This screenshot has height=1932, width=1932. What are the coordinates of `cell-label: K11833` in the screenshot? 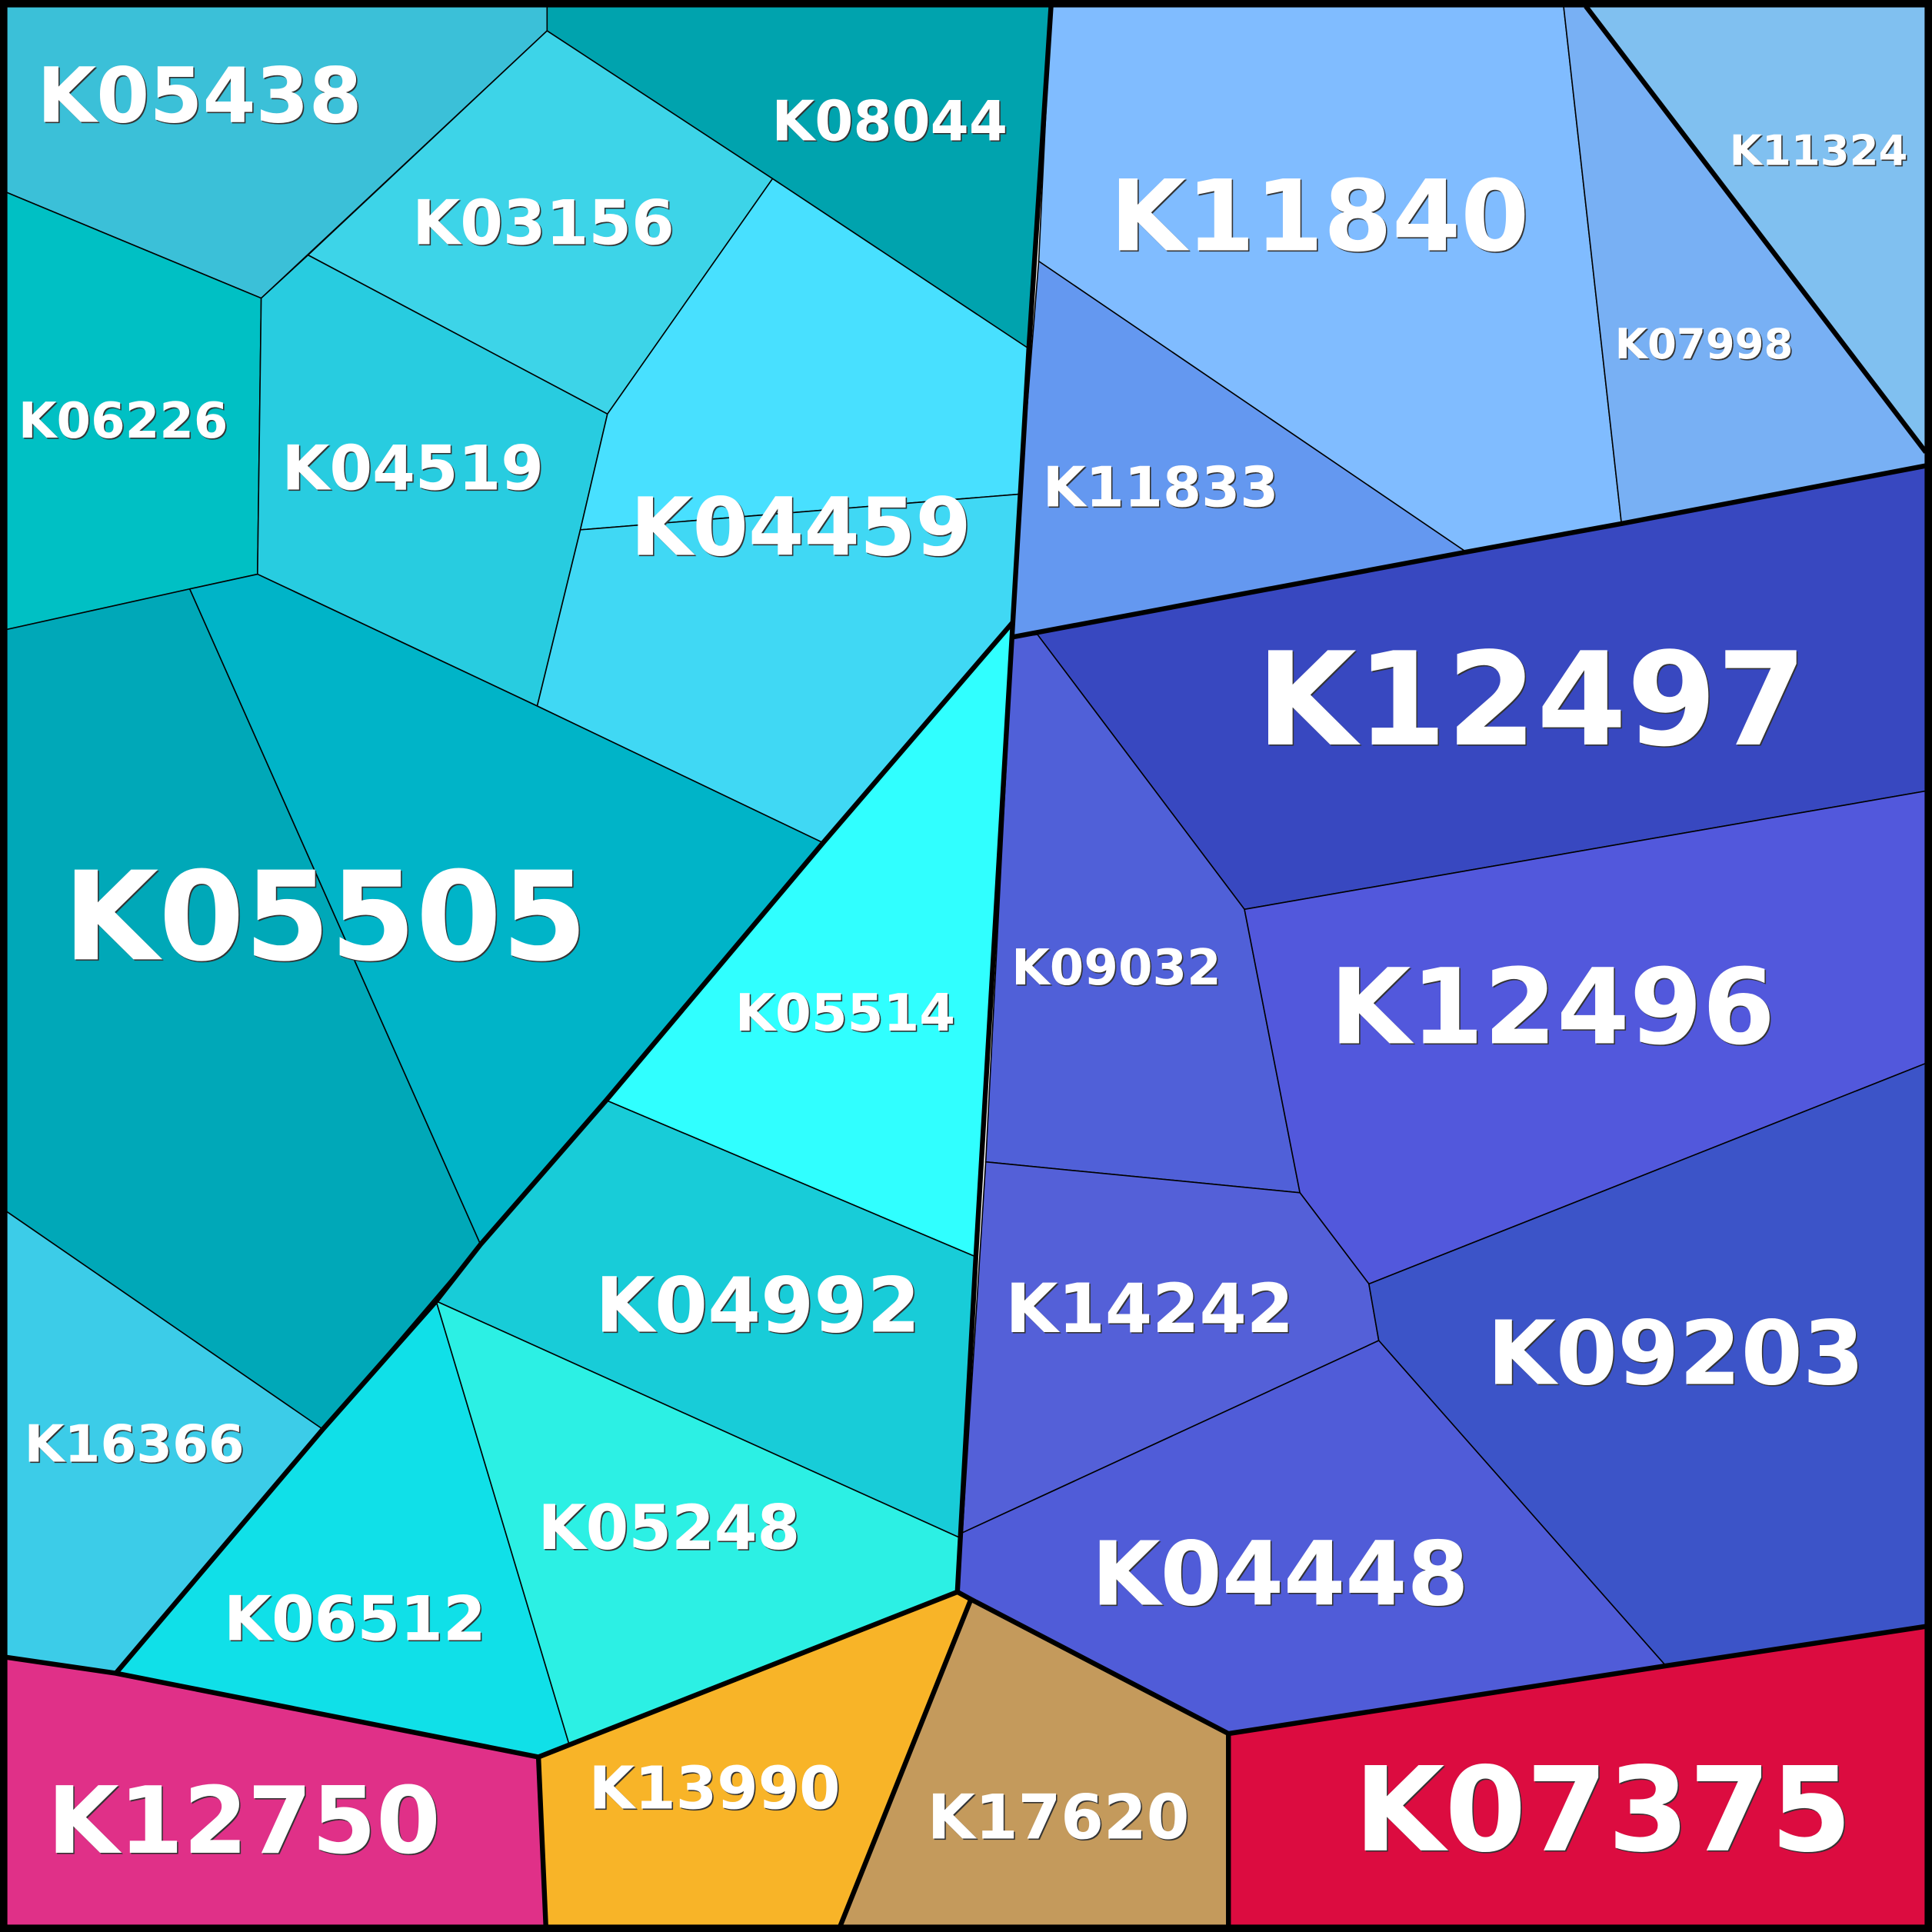 It's located at (1161, 487).